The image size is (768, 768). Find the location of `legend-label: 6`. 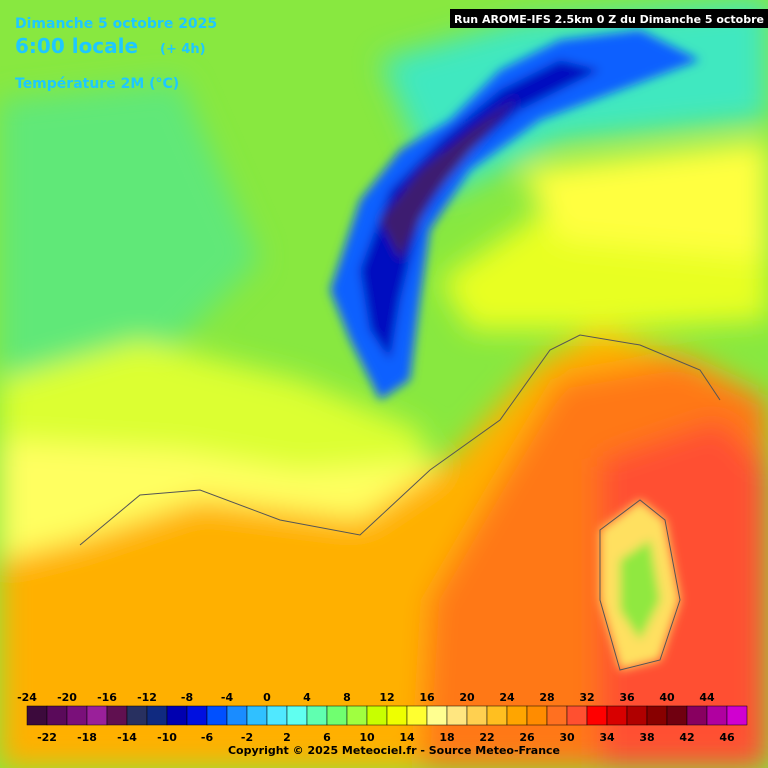

legend-label: 6 is located at coordinates (327, 737).